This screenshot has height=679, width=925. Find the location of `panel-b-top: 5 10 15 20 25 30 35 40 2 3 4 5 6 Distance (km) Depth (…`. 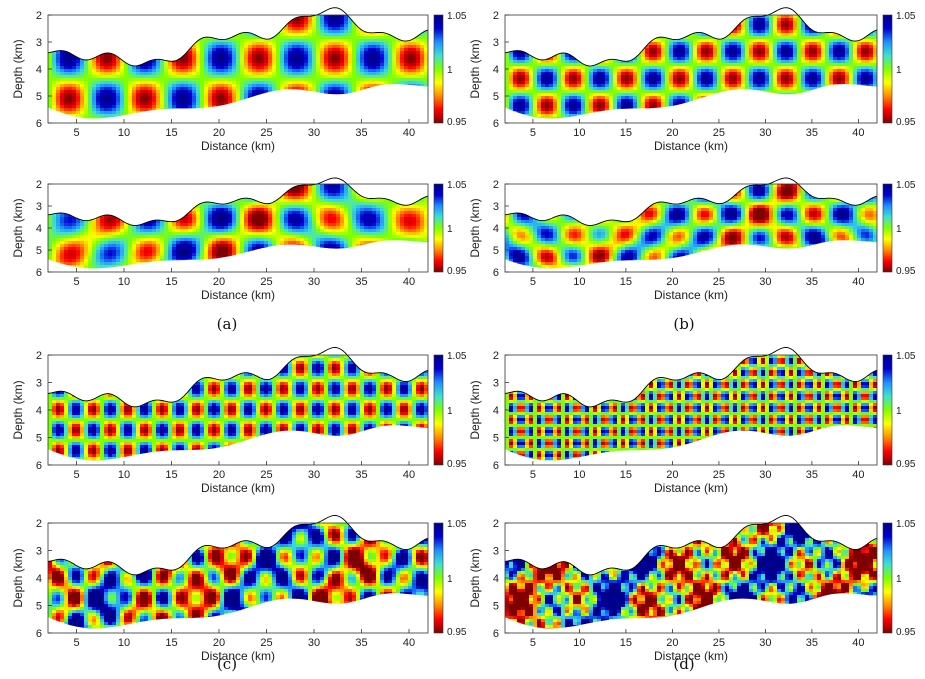

panel-b-top: 5 10 15 20 25 30 35 40 2 3 4 5 6 Distance (km) Depth (… is located at coordinates (692, 80).